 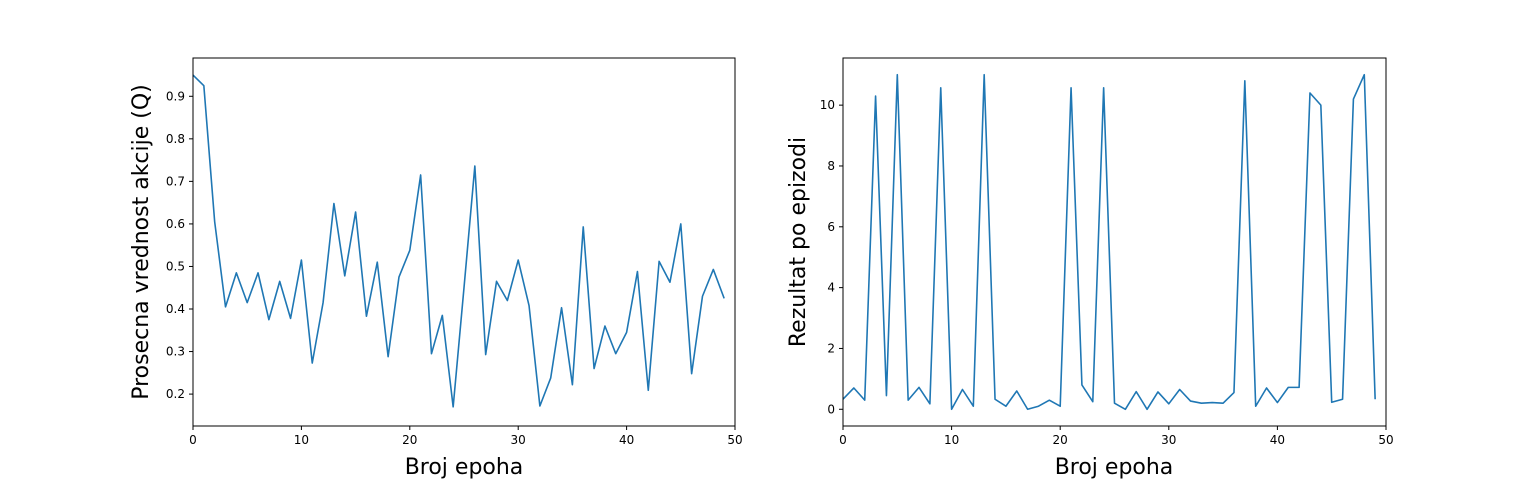 I want to click on left-chart-x-tick-label: 20, so click(x=409, y=440).